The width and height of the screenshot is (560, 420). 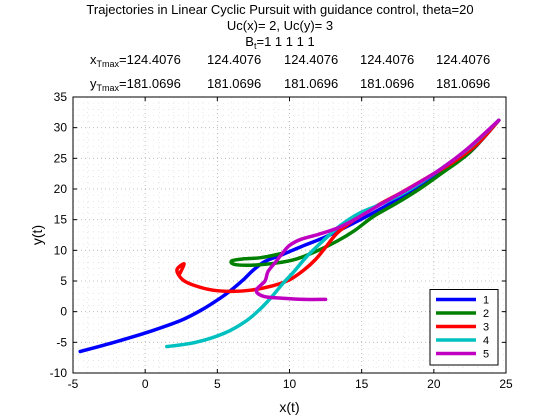 What do you see at coordinates (37, 235) in the screenshot?
I see `y-axis-label: y(t)` at bounding box center [37, 235].